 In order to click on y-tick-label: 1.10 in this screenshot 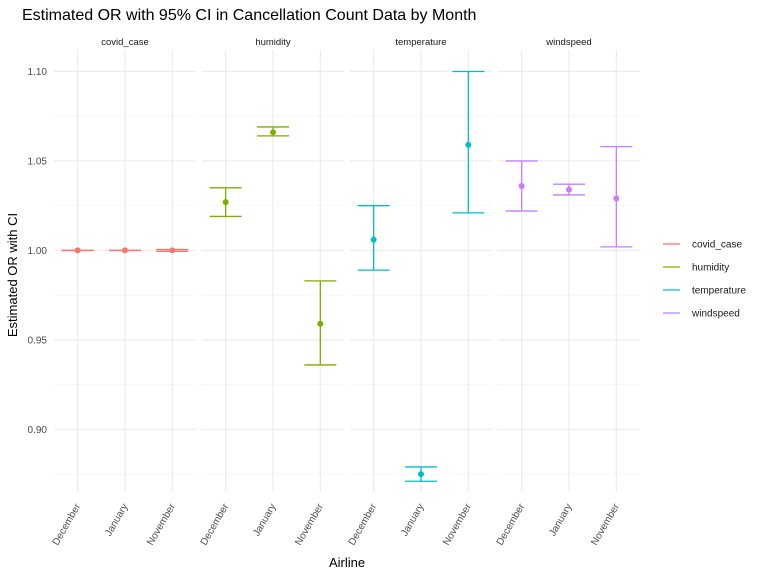, I will do `click(38, 72)`.